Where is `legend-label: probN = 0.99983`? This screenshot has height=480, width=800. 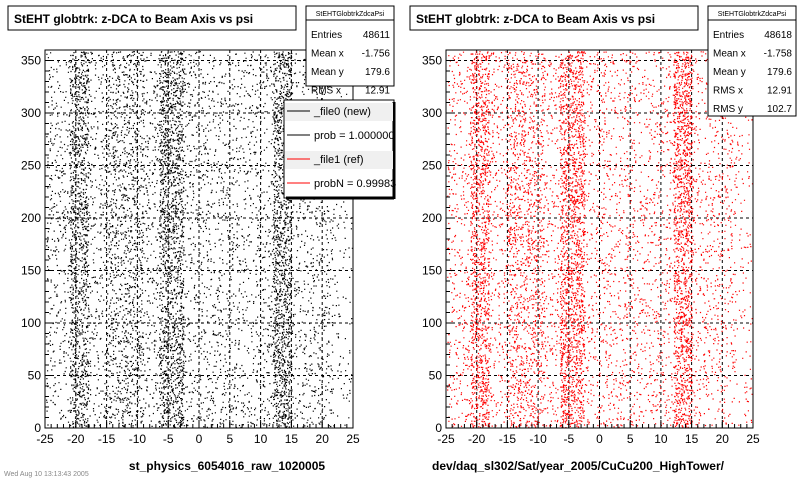 legend-label: probN = 0.99983 is located at coordinates (355, 184).